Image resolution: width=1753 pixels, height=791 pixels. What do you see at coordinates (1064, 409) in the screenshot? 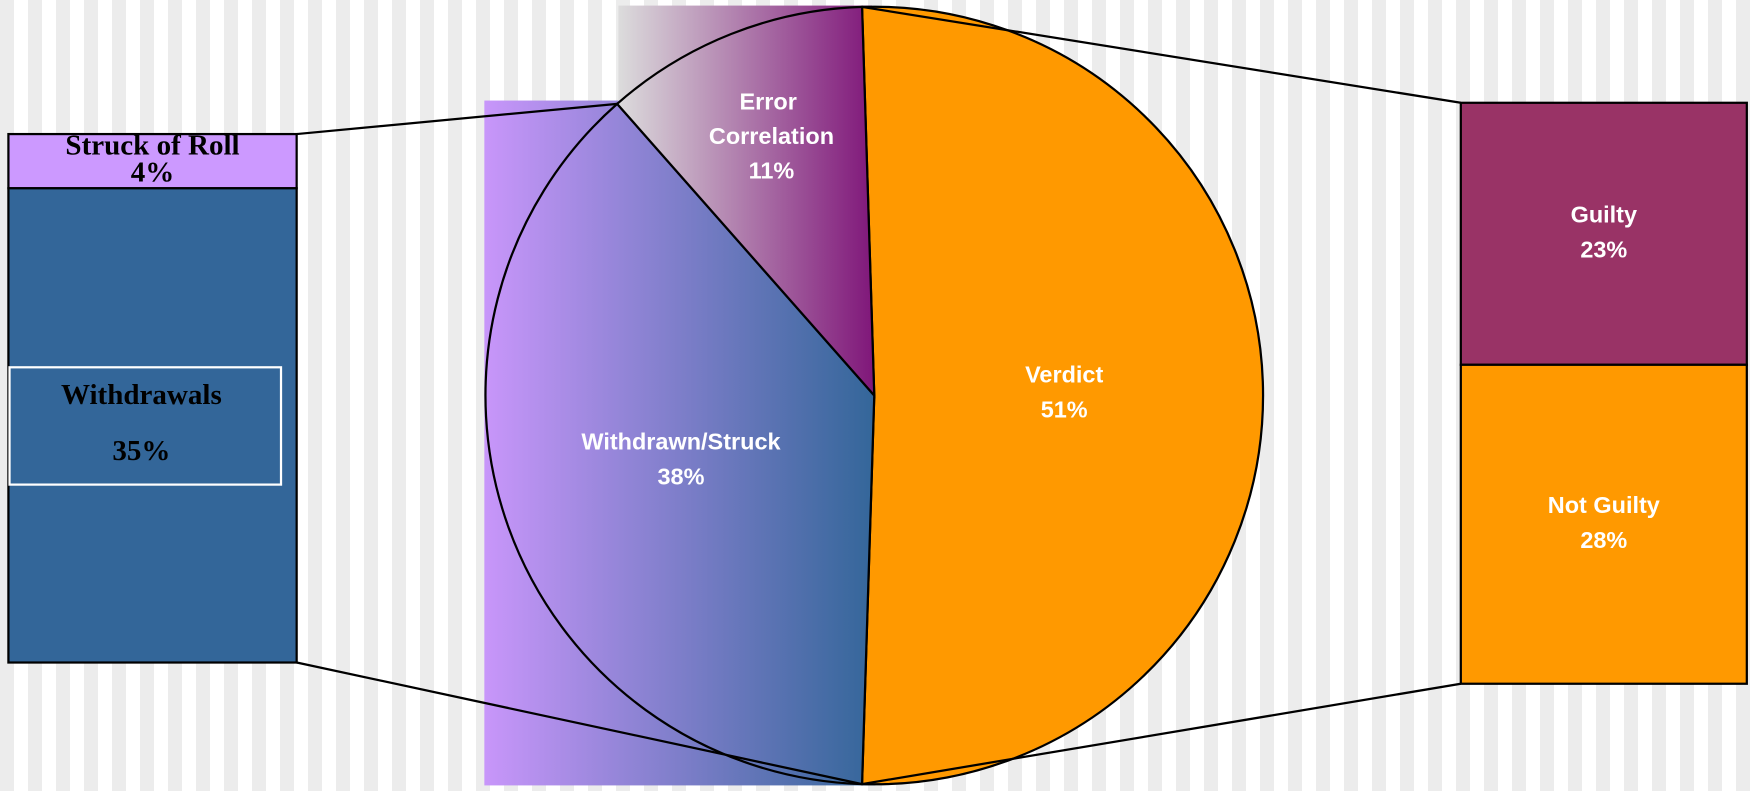
I see `slice-value: 51%` at bounding box center [1064, 409].